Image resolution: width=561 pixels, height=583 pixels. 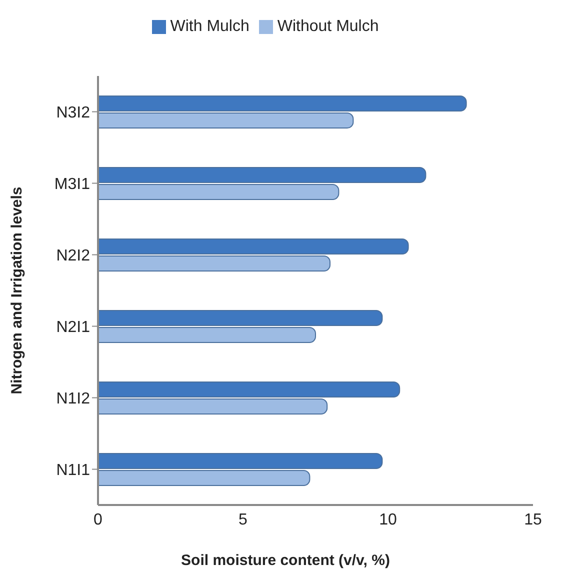 I want to click on y-tick-label: N1I1, so click(x=73, y=470).